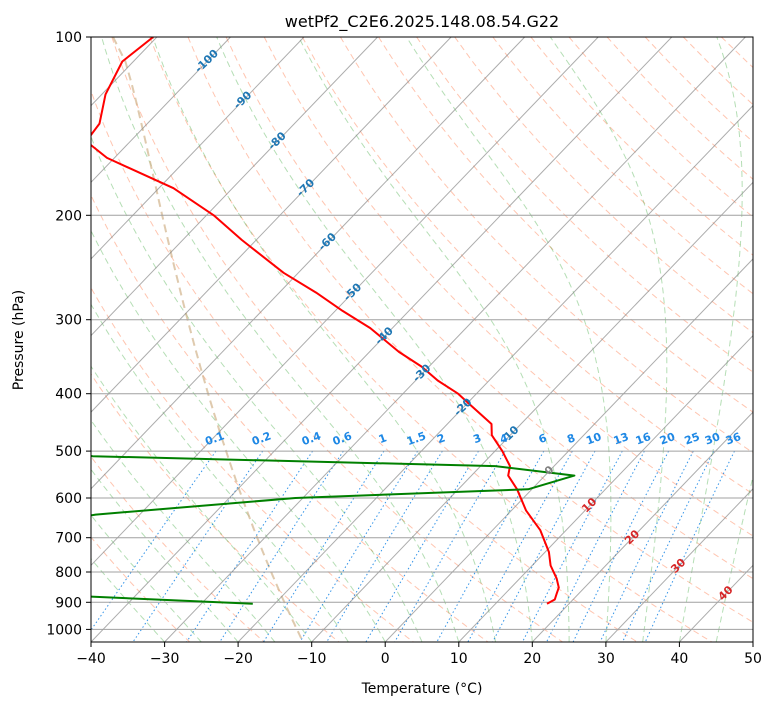  I want to click on mixing-ratio-label: 36, so click(733, 439).